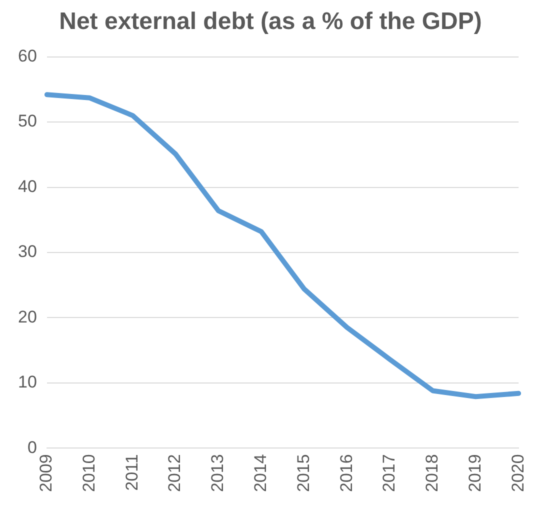 This screenshot has width=553, height=512. Describe the element at coordinates (260, 473) in the screenshot. I see `x-tick-label: 2014` at that location.